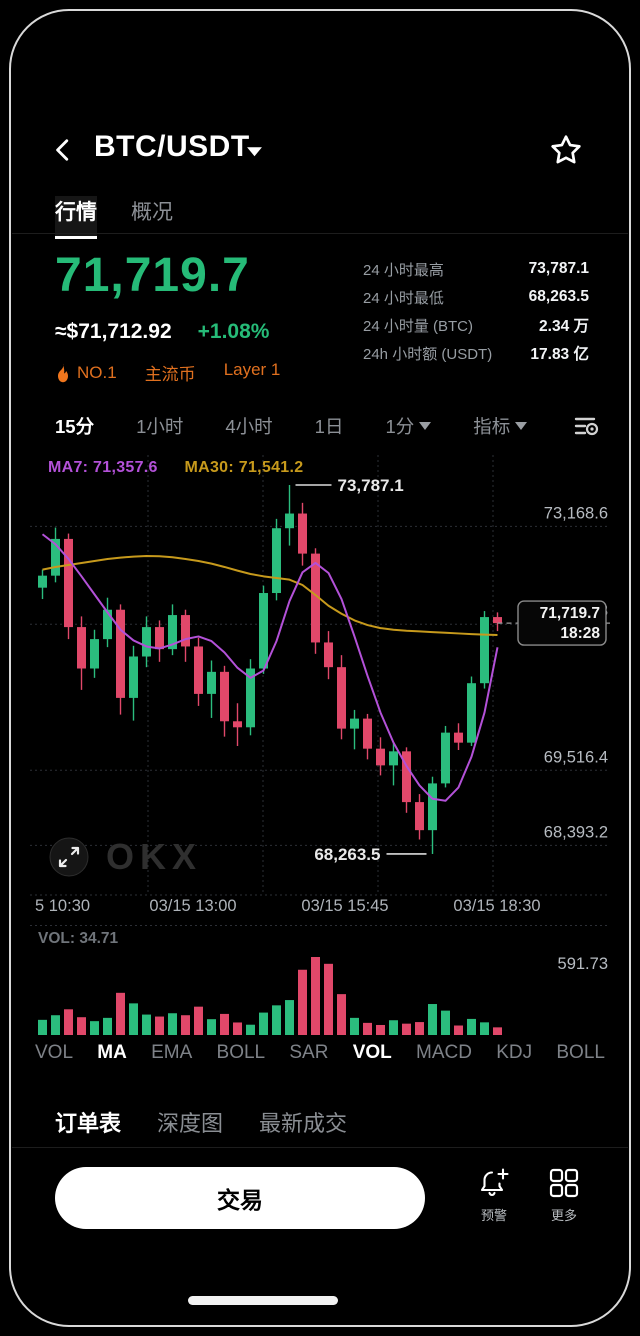  Describe the element at coordinates (372, 1052) in the screenshot. I see `indicator-tab-vol-5: VOL` at that location.